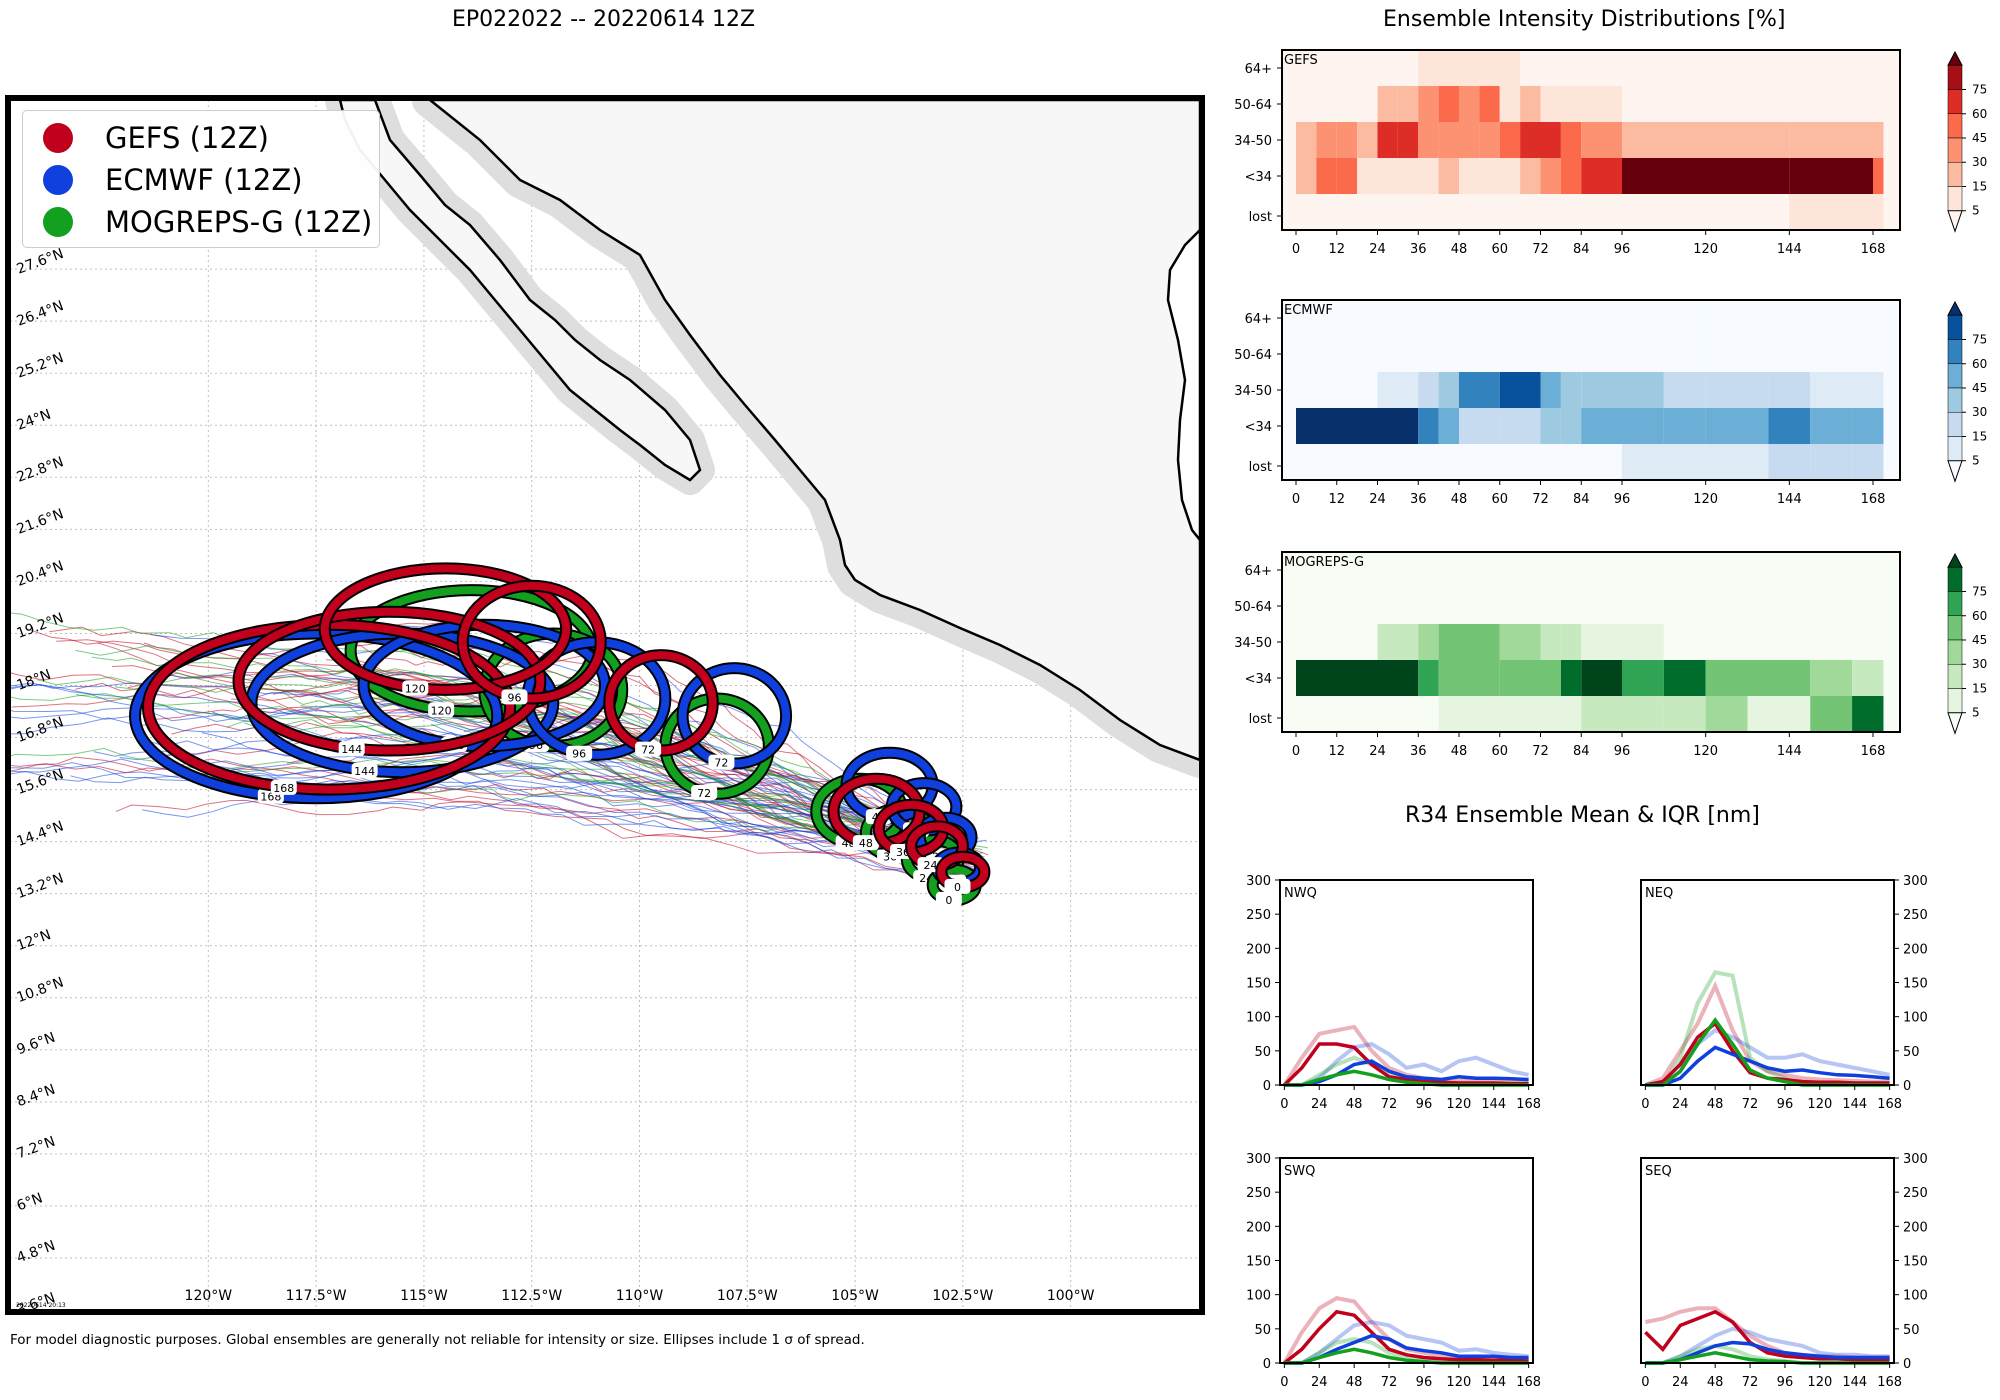 The image size is (2000, 1400). What do you see at coordinates (1300, 893) in the screenshot?
I see `r34-quadrant-label: NWQ` at bounding box center [1300, 893].